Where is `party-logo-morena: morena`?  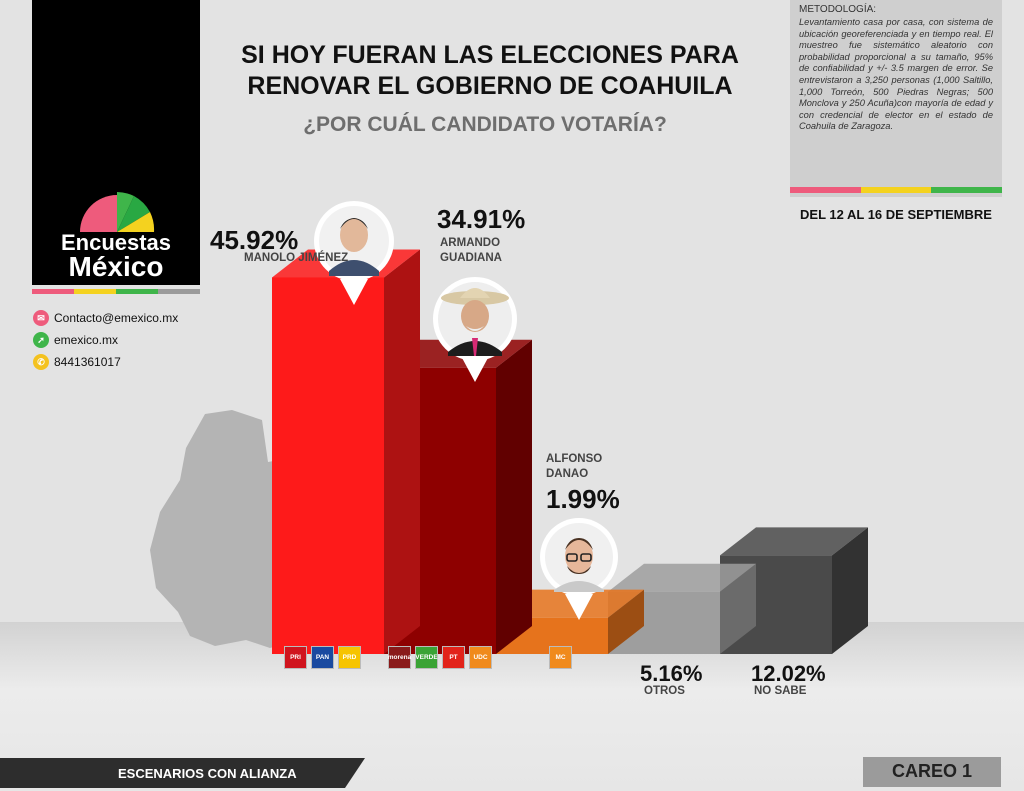
party-logo-morena: morena is located at coordinates (399, 657).